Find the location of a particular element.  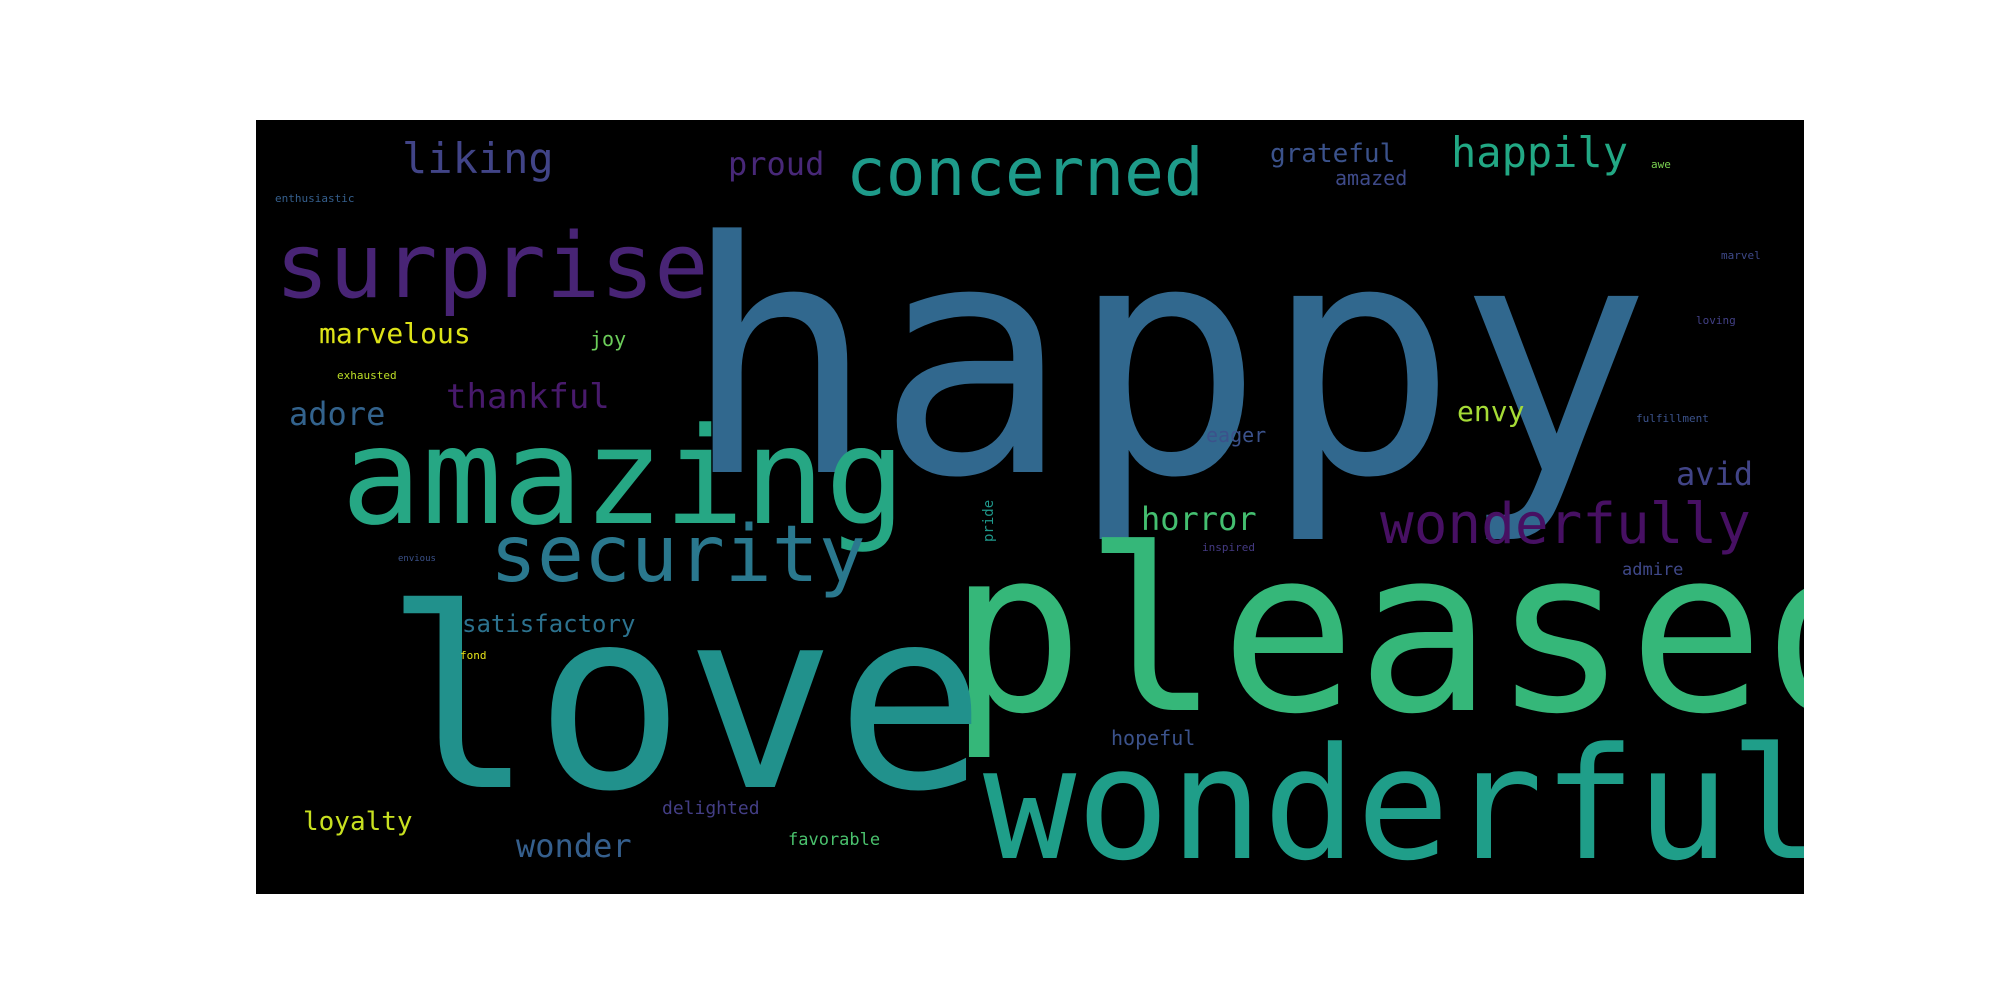

word-joy: joy is located at coordinates (608, 339).